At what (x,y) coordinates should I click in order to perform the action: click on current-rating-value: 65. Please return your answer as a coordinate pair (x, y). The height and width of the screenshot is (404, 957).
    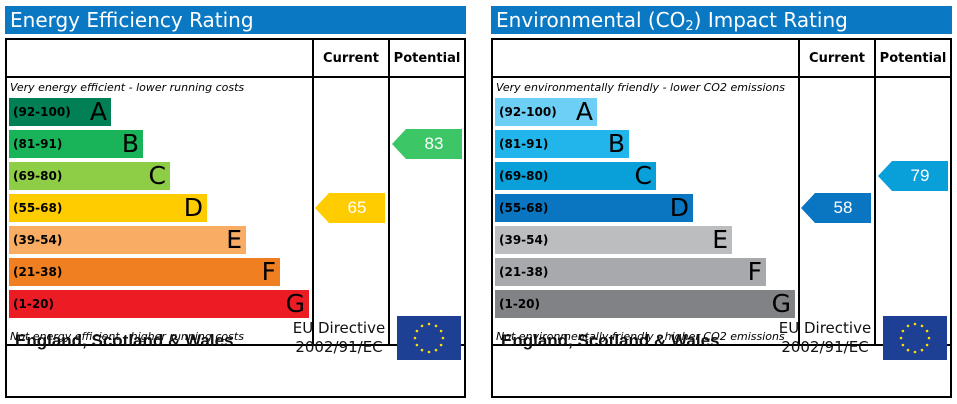
    Looking at the image, I should click on (357, 207).